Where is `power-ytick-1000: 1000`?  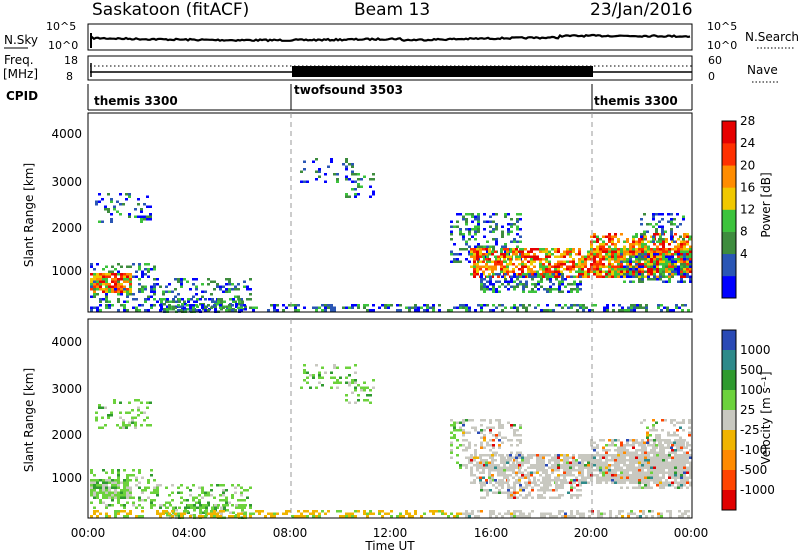 power-ytick-1000: 1000 is located at coordinates (66, 271).